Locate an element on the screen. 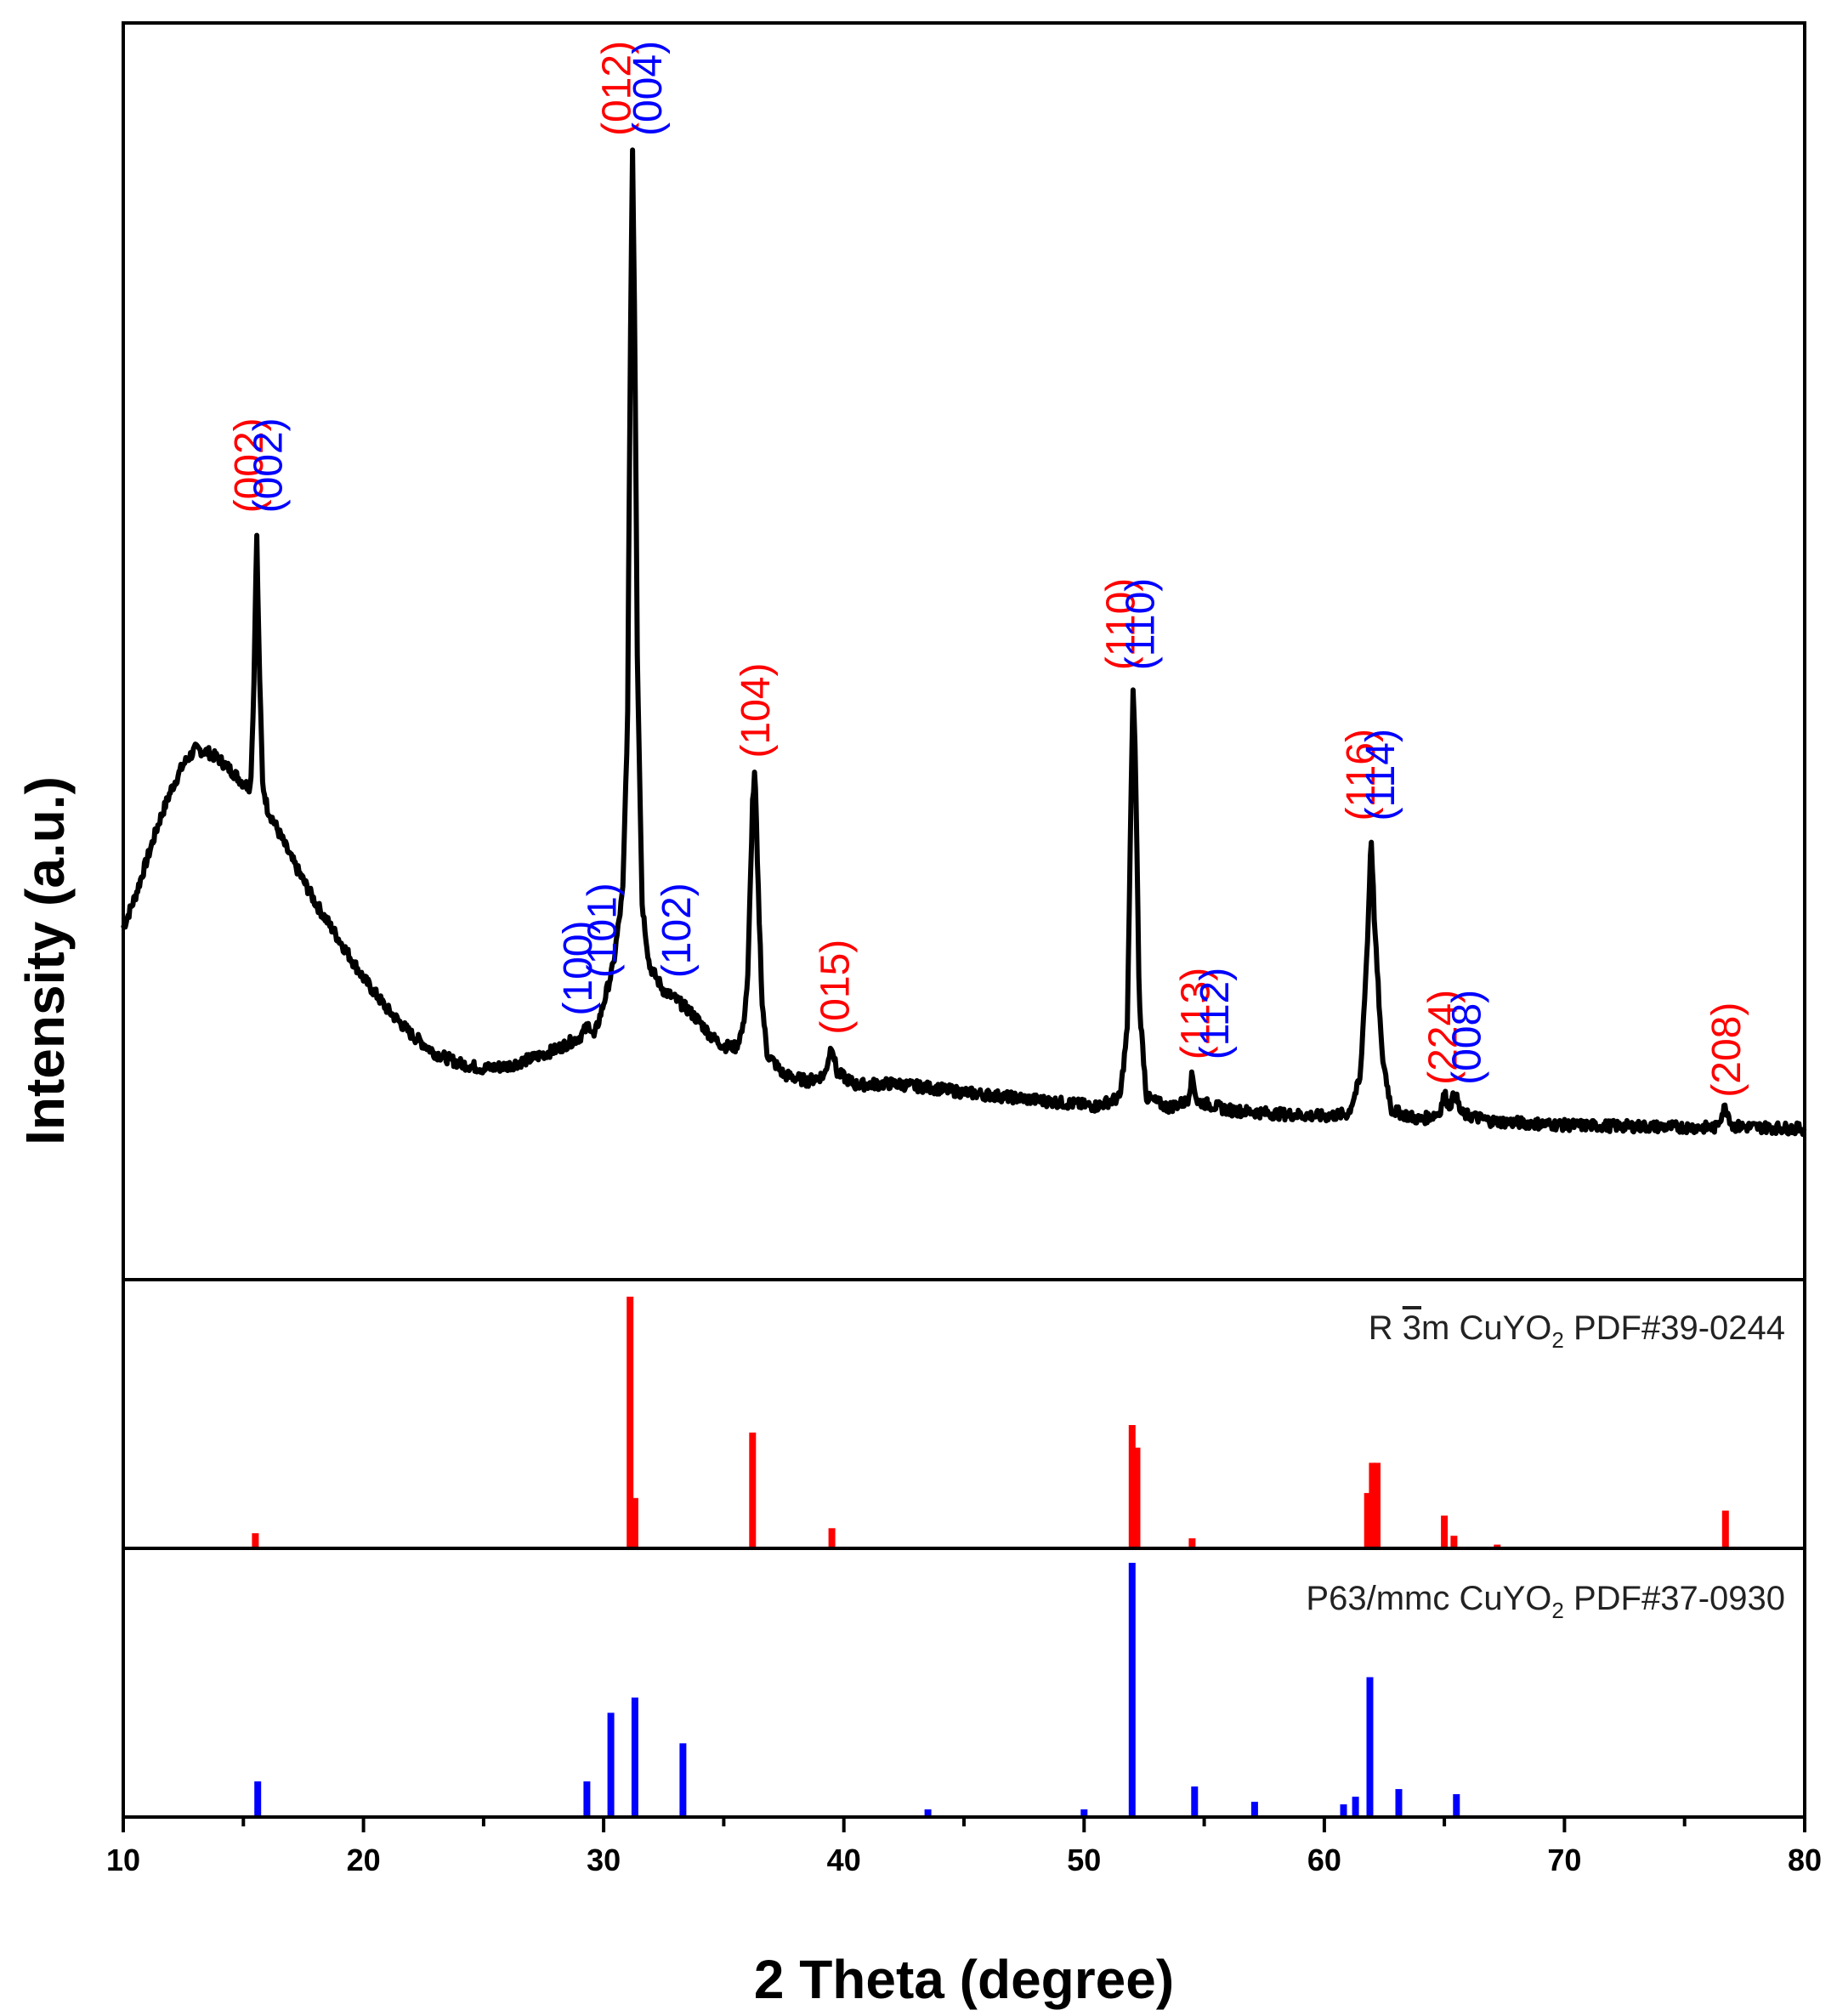  x-tick-label: 40 is located at coordinates (844, 1860).